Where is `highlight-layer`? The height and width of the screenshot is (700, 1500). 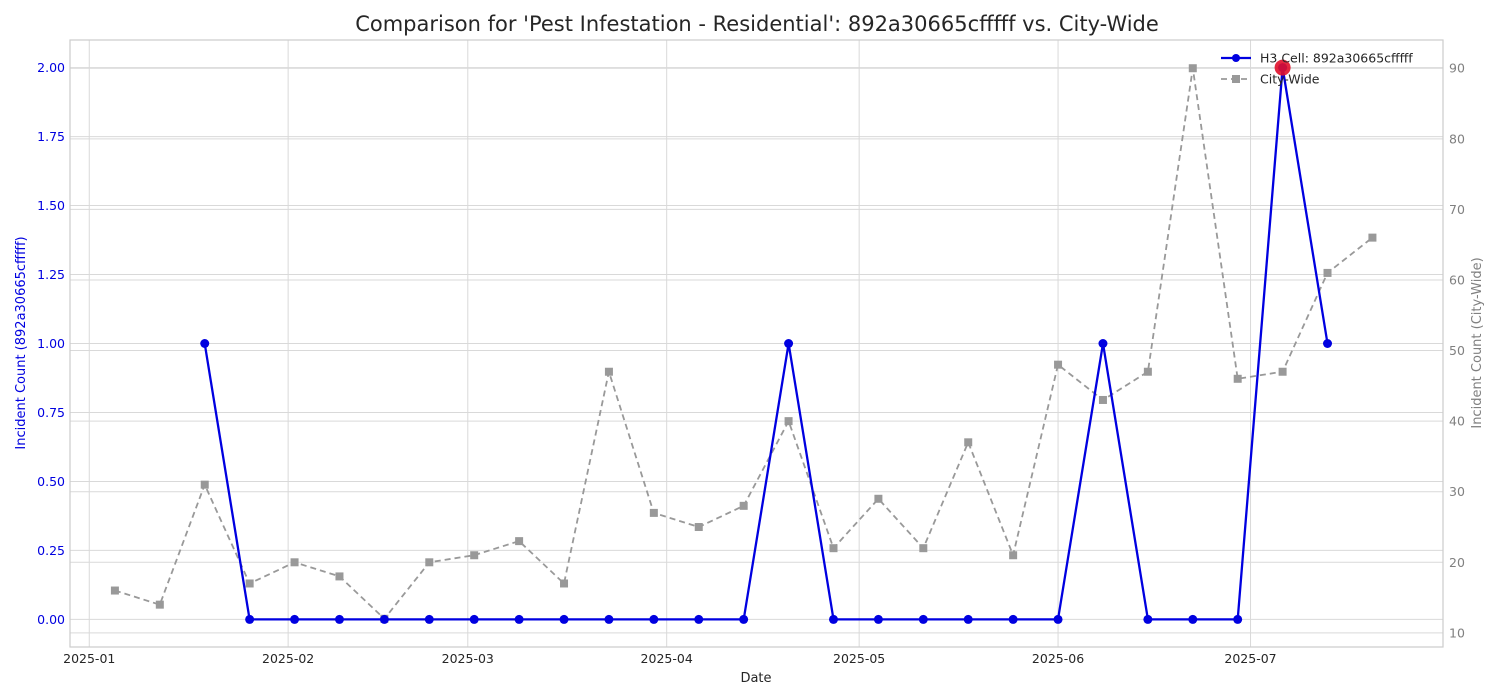 highlight-layer is located at coordinates (1282, 67).